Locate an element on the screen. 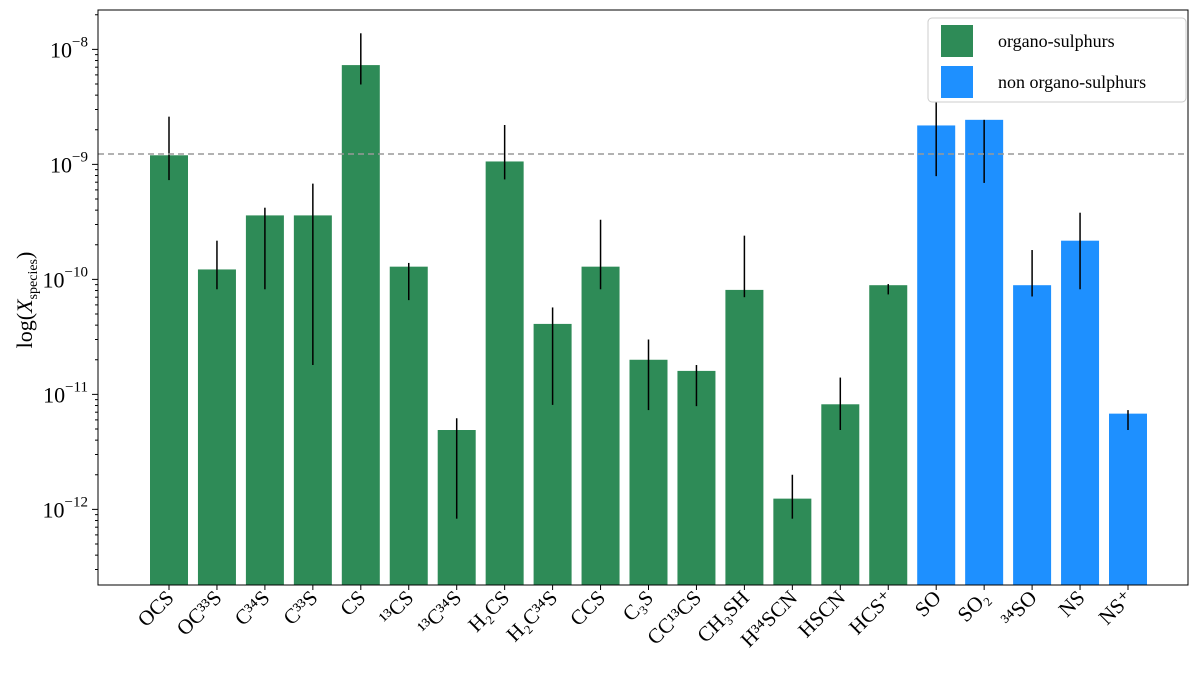  x-tick-label: C³⁴S is located at coordinates (252, 608).